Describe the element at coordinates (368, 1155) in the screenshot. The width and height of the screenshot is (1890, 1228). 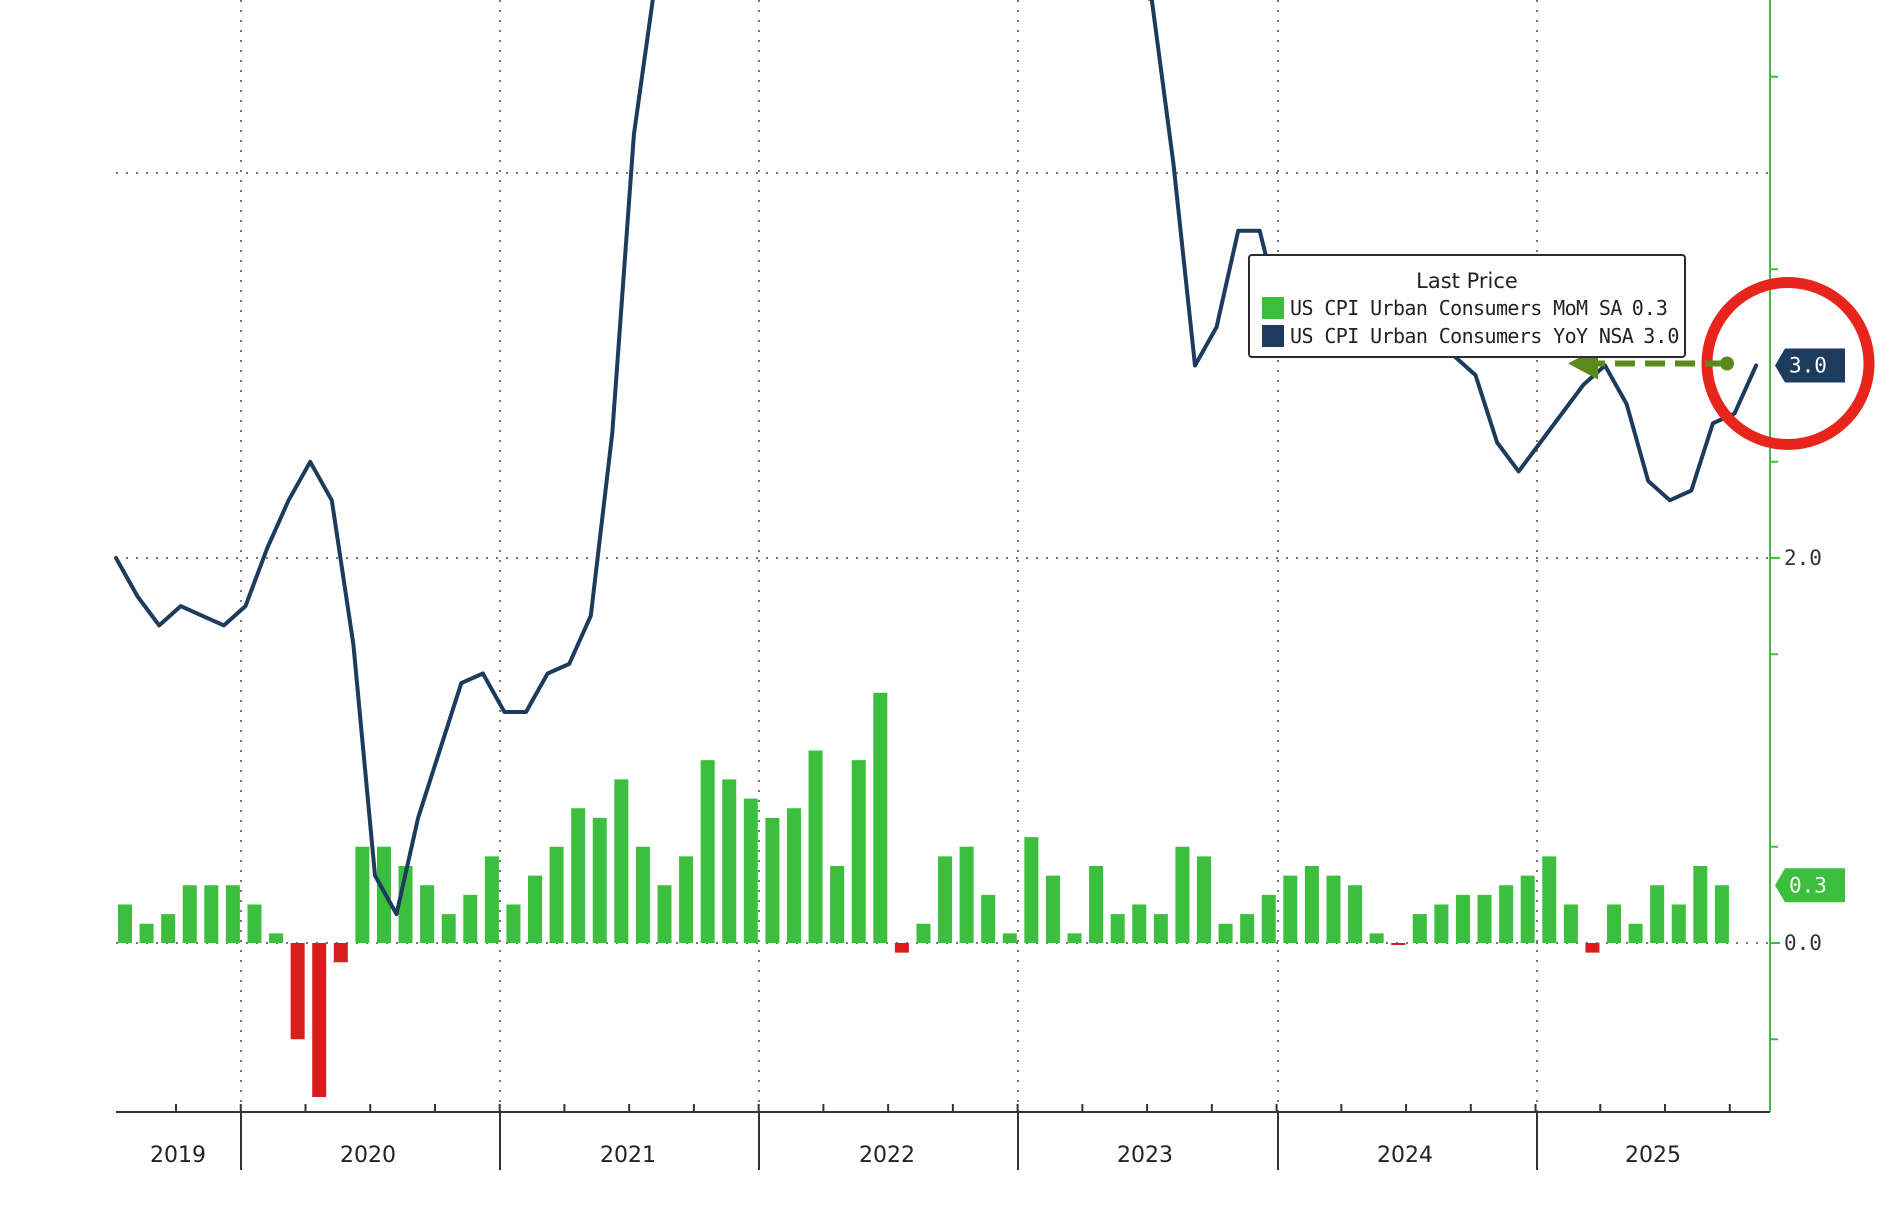
I see `x-tick-label: 2020` at that location.